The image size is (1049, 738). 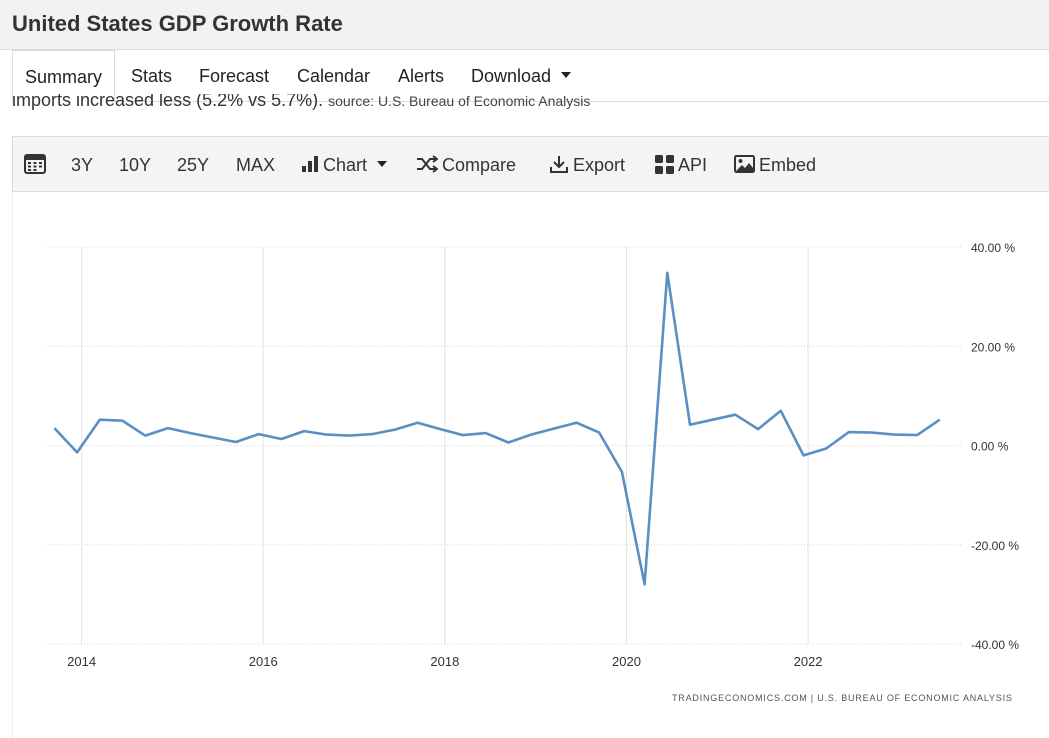 I want to click on y-tick-label: -40.00 %, so click(x=995, y=645).